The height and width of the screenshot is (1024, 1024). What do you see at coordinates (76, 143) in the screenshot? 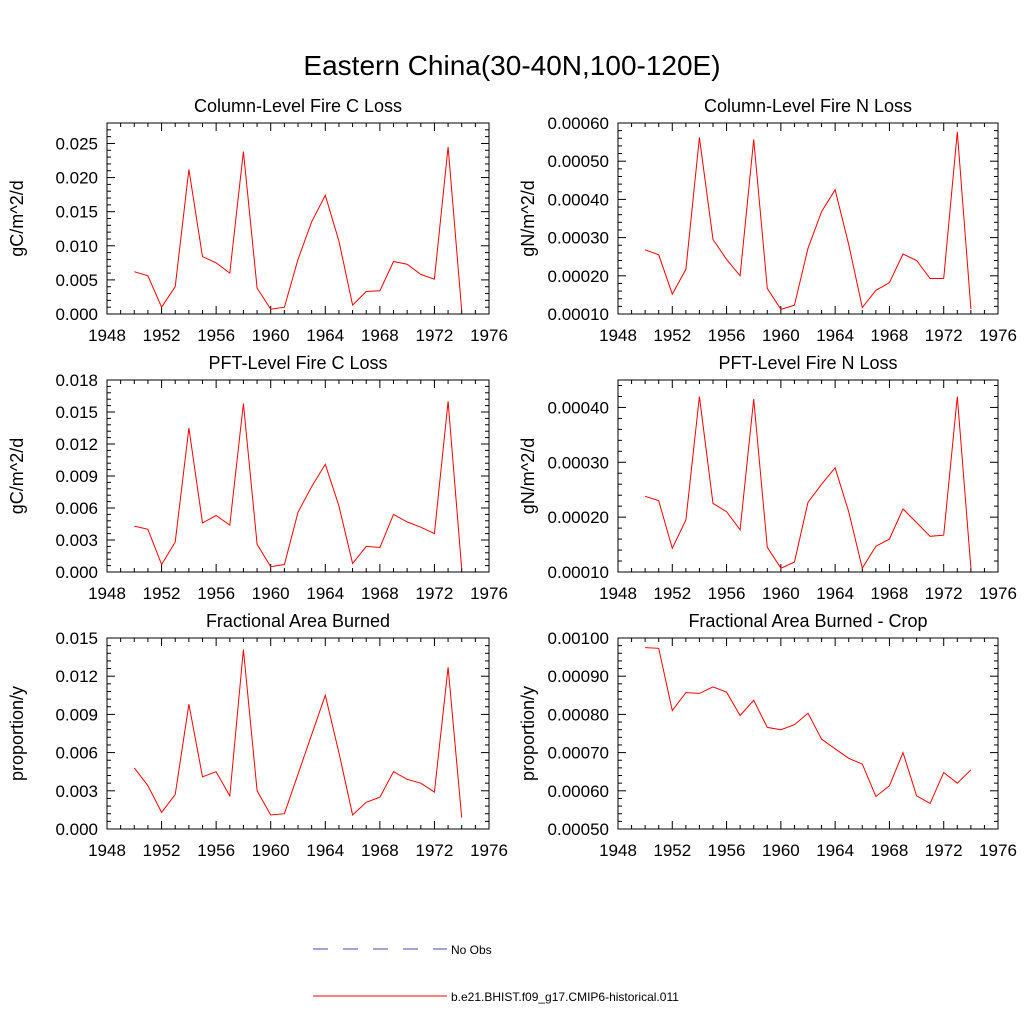
I see `y-tick-label: 0.025` at bounding box center [76, 143].